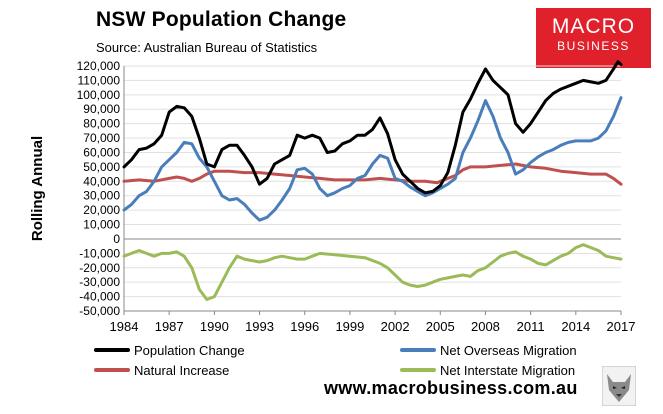 Image resolution: width=663 pixels, height=414 pixels. Describe the element at coordinates (101, 210) in the screenshot. I see `y-tick-label: 20,000` at that location.